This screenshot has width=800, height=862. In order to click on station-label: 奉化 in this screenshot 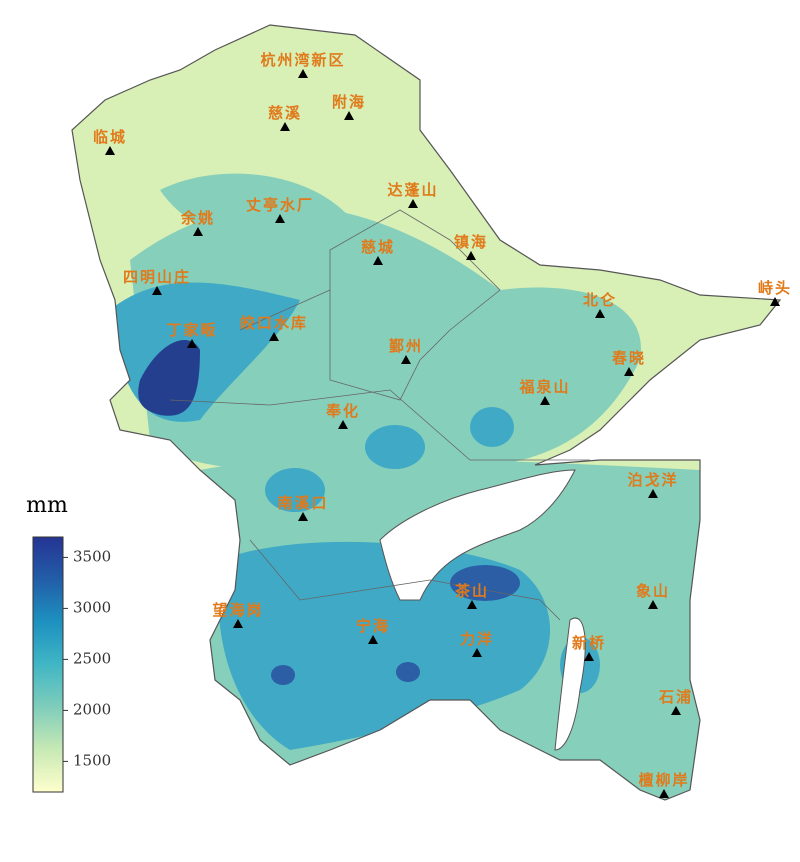, I will do `click(342, 411)`.